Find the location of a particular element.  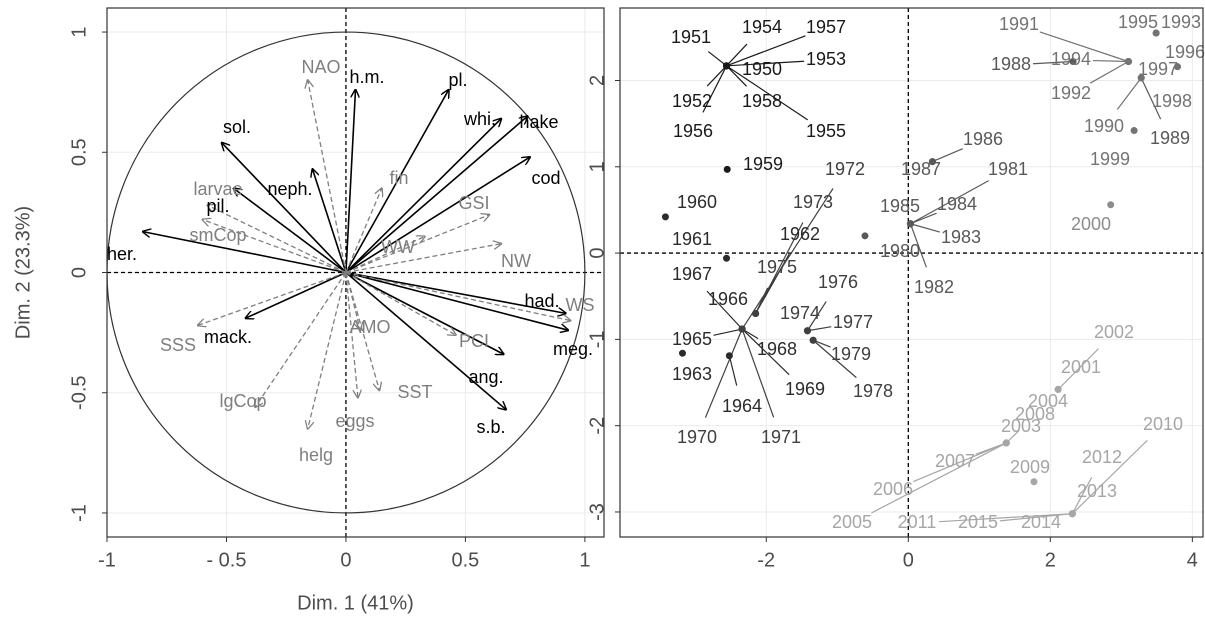

year-label: 1988 is located at coordinates (1011, 64).